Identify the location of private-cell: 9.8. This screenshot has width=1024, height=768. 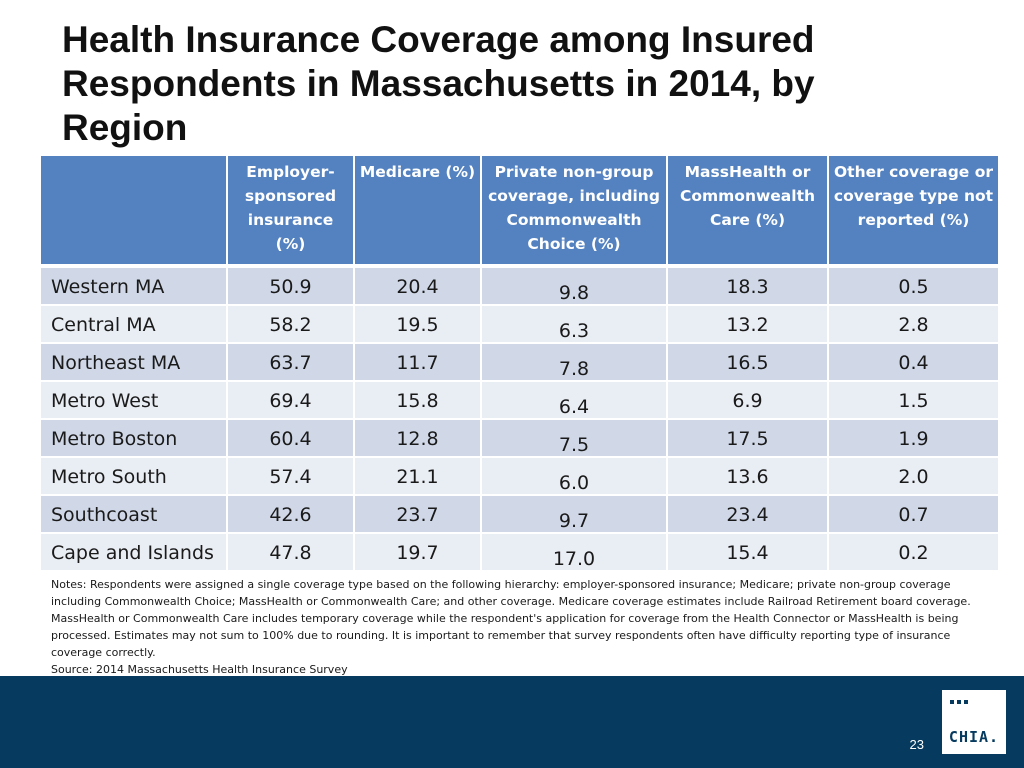
(575, 287).